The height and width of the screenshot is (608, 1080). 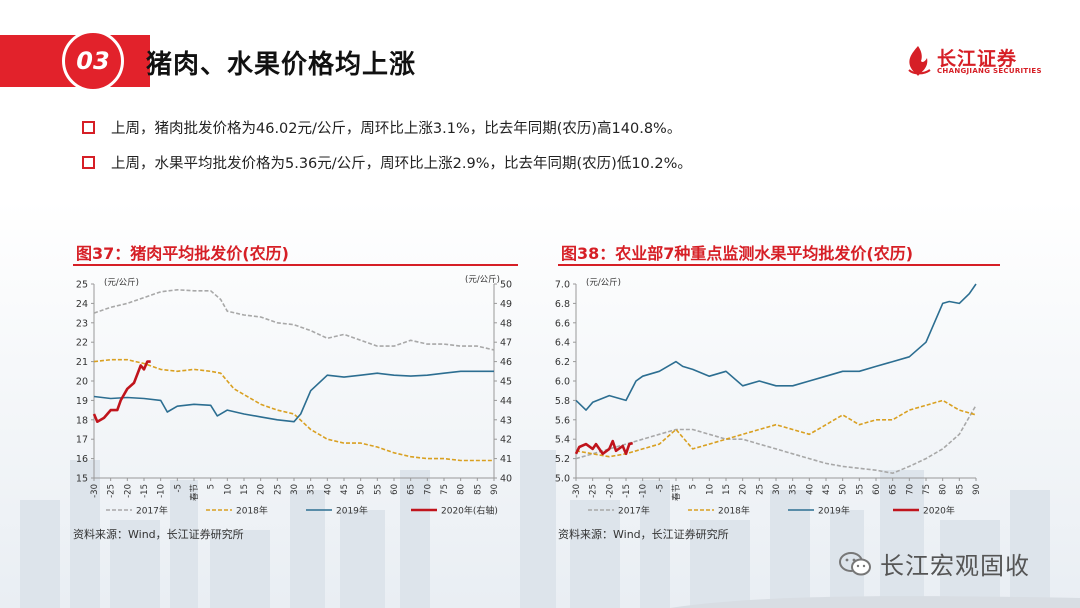 I want to click on y-tick-label: 5.4, so click(x=562, y=440).